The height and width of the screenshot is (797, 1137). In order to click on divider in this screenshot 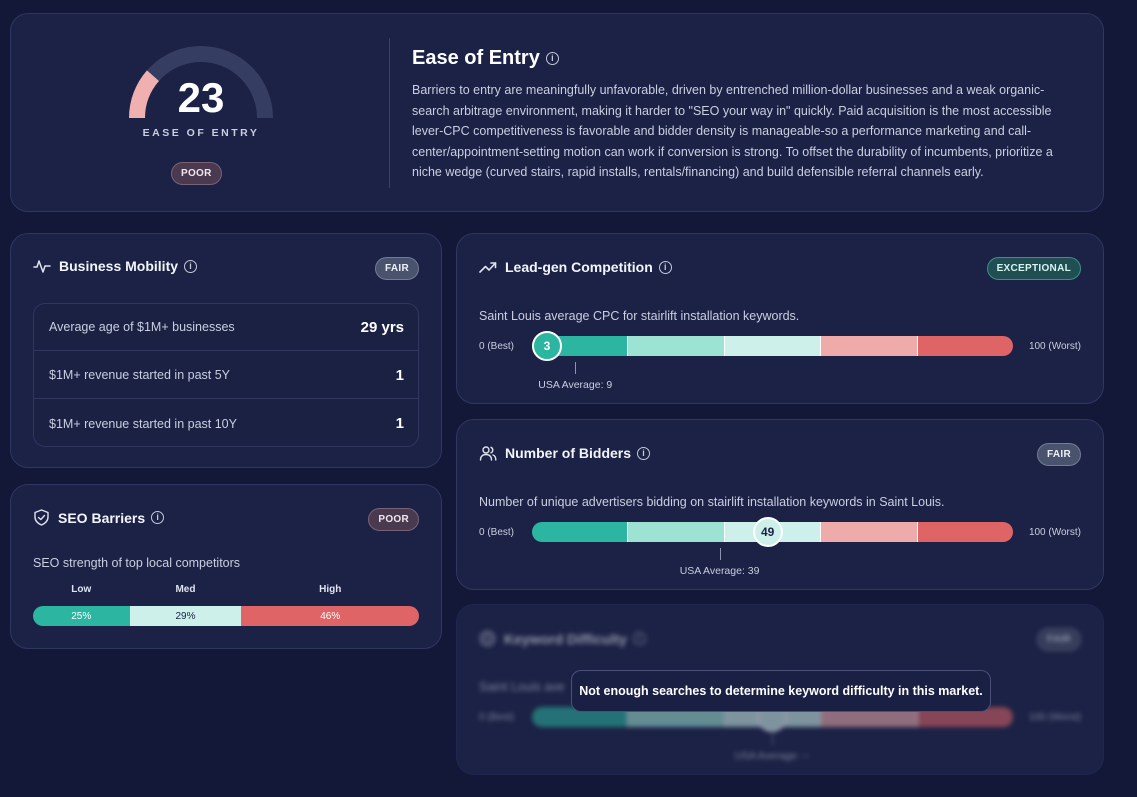, I will do `click(389, 113)`.